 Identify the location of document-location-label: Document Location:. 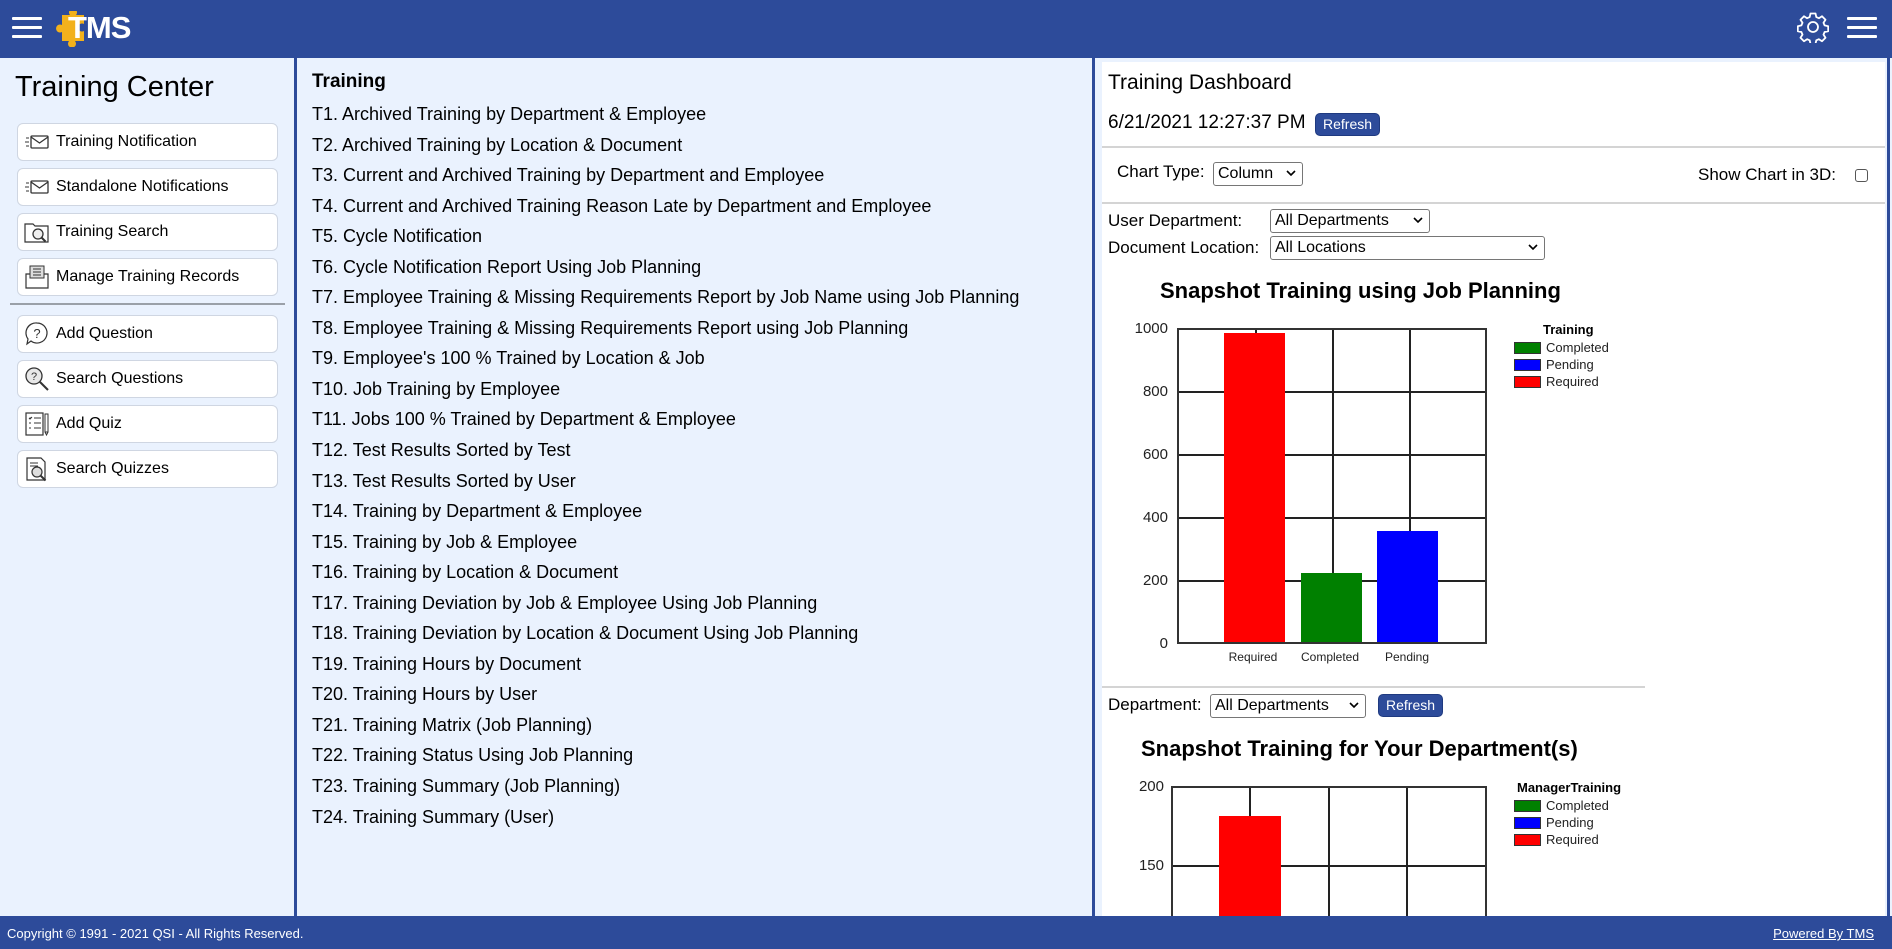
(1184, 247).